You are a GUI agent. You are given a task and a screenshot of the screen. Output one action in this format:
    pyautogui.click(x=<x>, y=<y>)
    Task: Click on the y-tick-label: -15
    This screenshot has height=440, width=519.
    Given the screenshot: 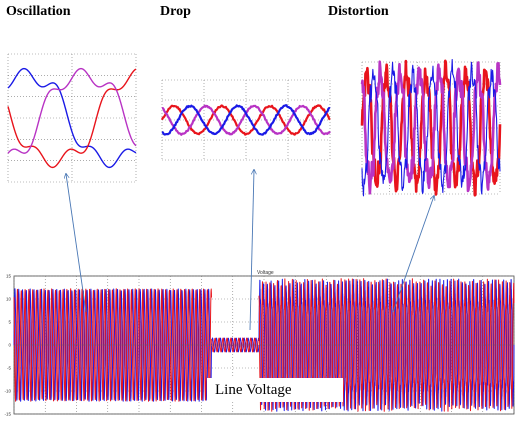 What is the action you would take?
    pyautogui.click(x=7, y=414)
    